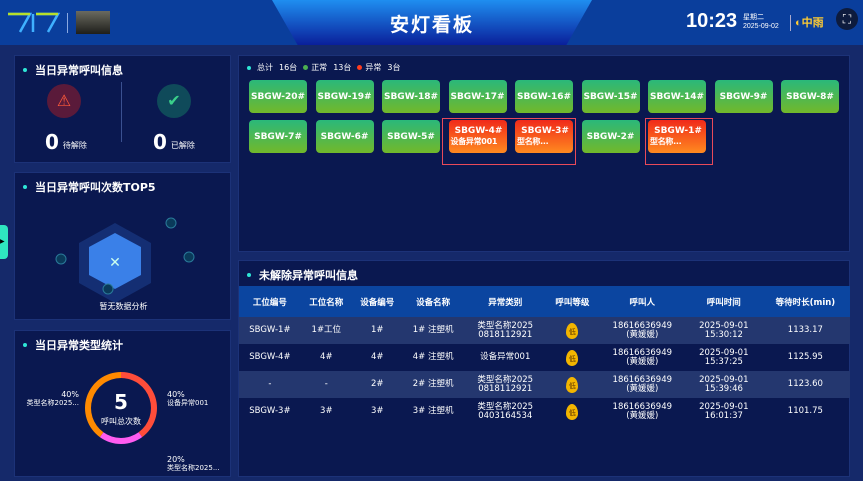 The image size is (863, 481). I want to click on top5-panel: 当日异常呼叫次数TOP5 ✕ 暂无数据分析, so click(122, 246).